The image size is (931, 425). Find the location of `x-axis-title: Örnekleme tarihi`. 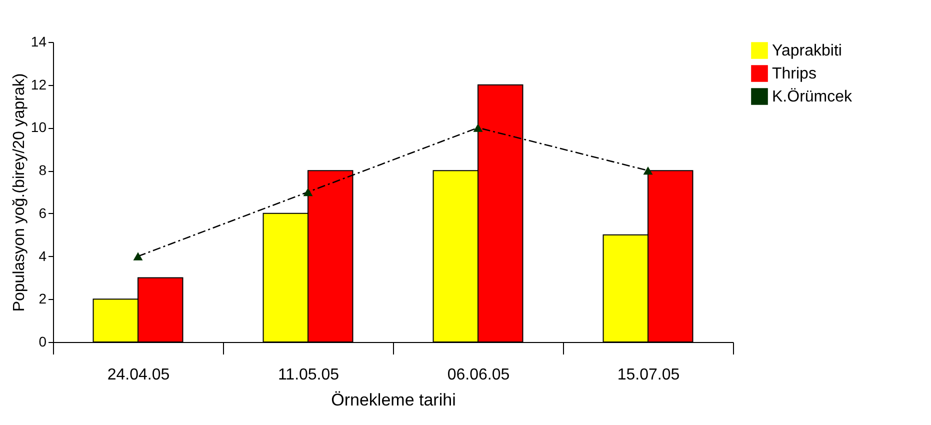

x-axis-title: Örnekleme tarihi is located at coordinates (393, 400).